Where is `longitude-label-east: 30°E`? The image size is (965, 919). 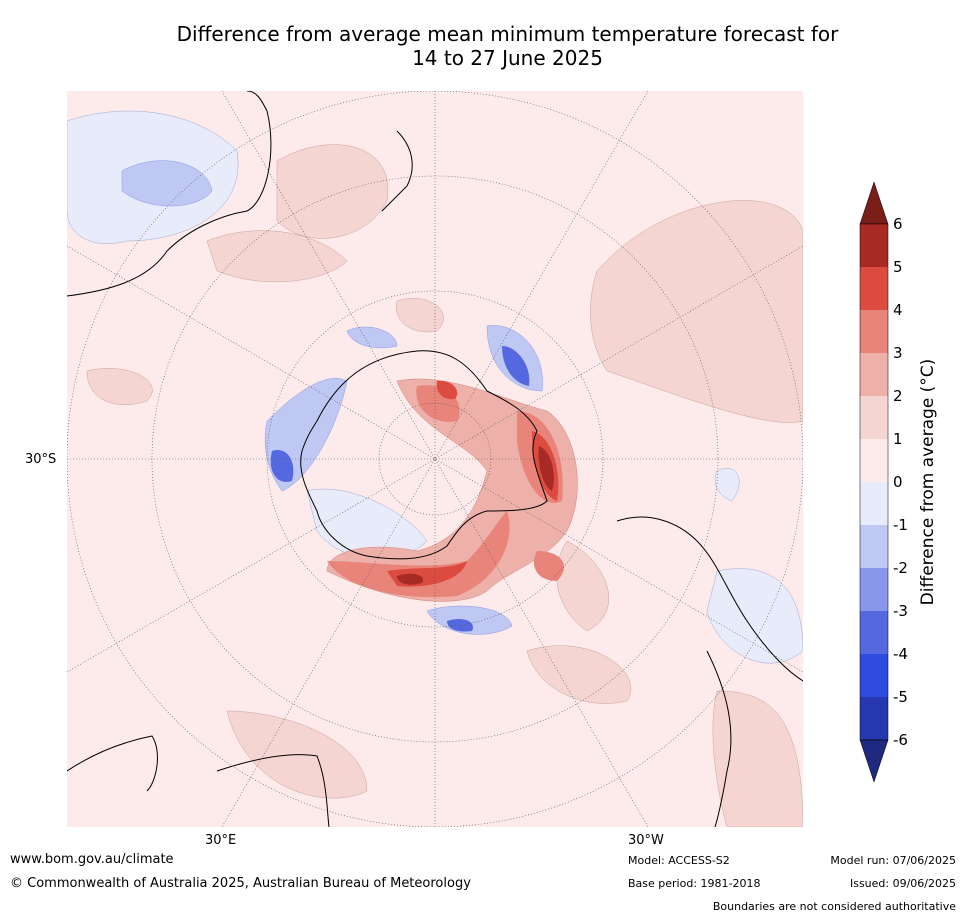 longitude-label-east: 30°E is located at coordinates (221, 840).